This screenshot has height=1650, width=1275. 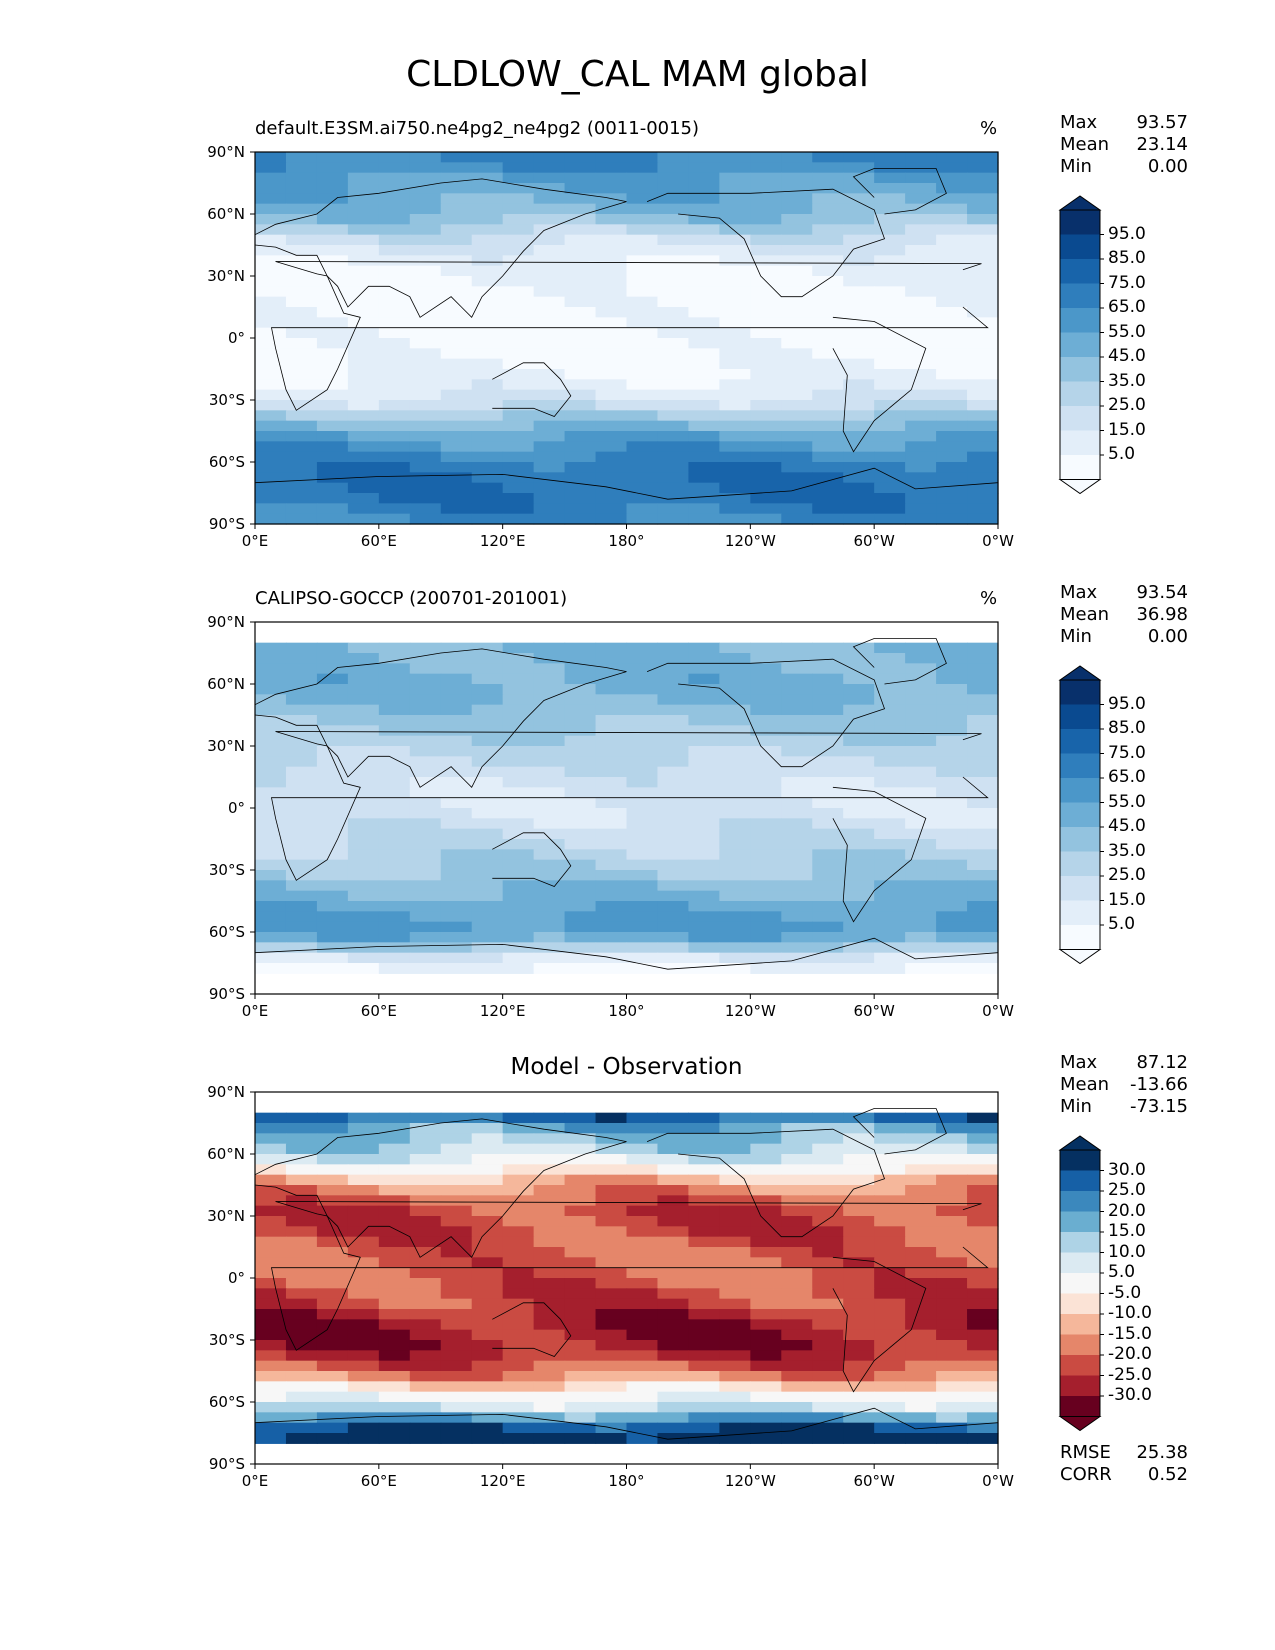 I want to click on colorbar-frame, so click(x=1080, y=814).